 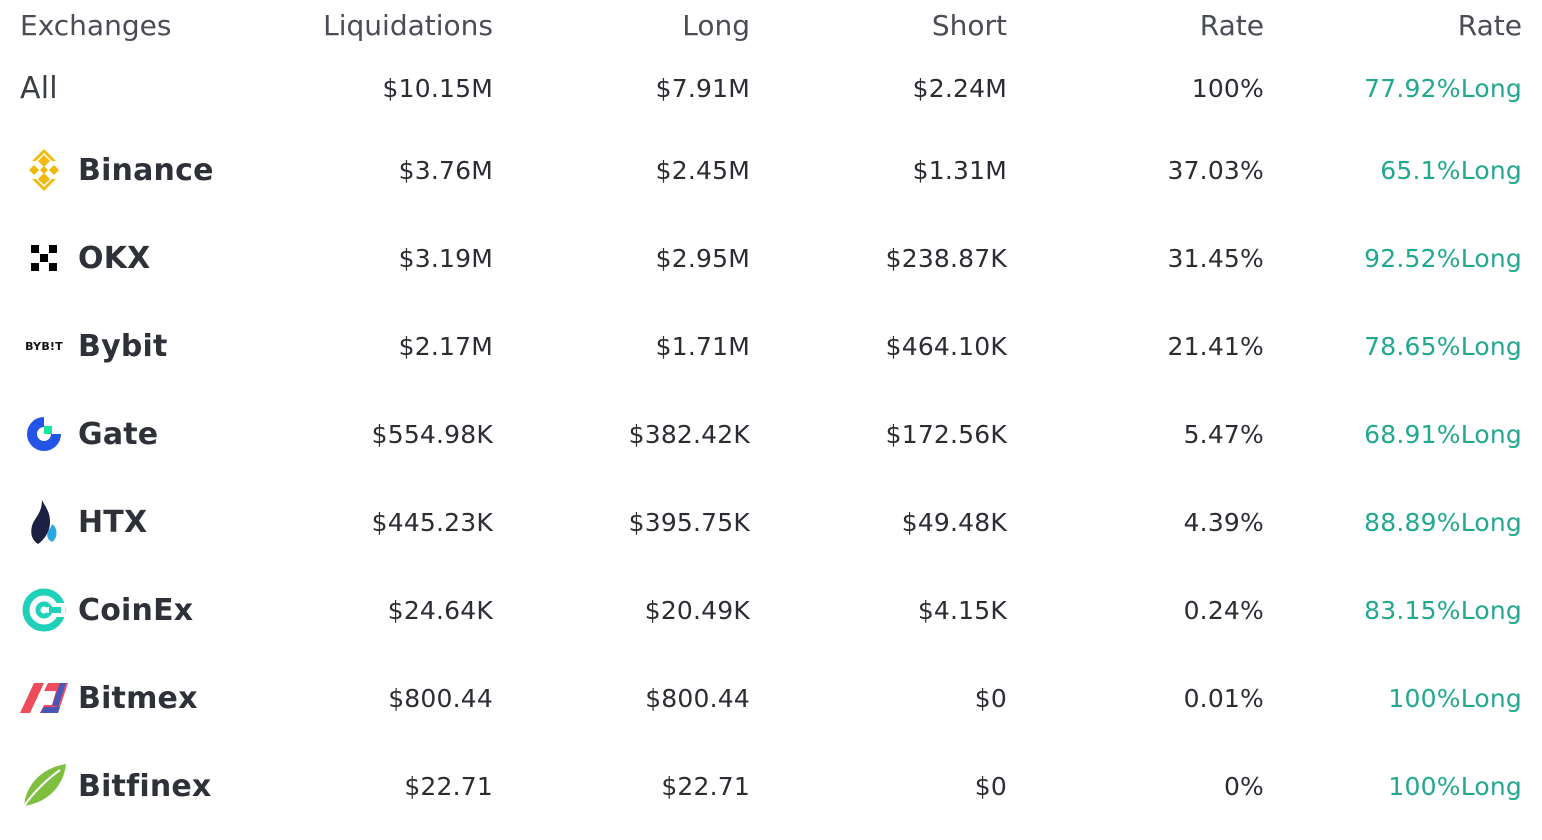 I want to click on long-value: $2.45M, so click(x=702, y=170).